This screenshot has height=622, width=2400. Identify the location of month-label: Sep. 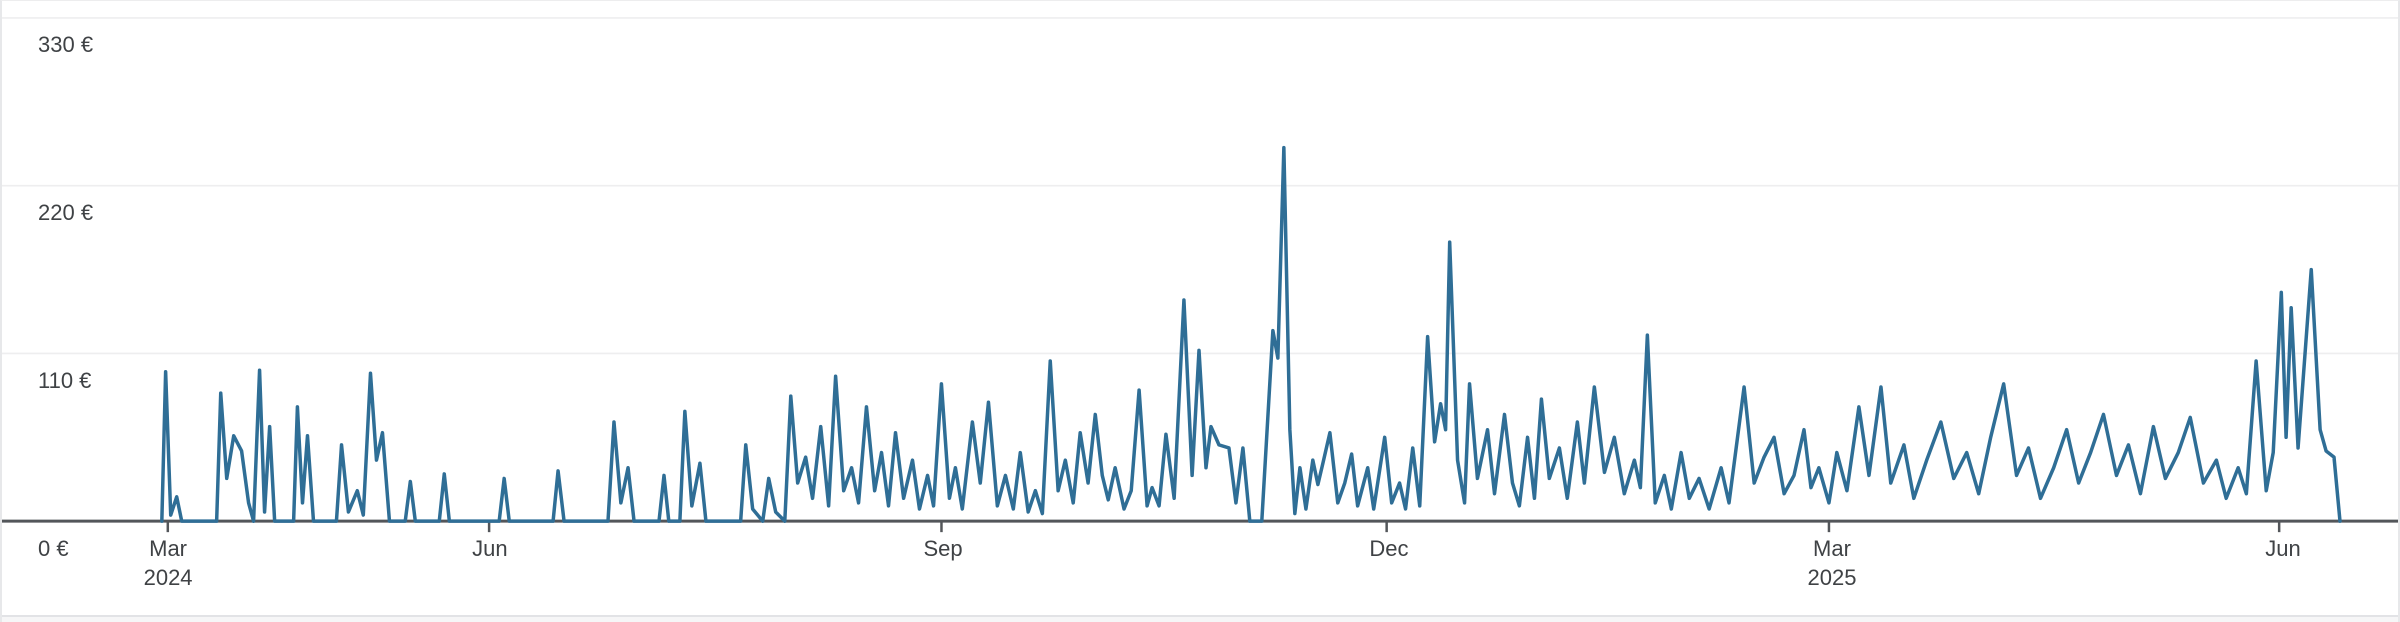
(943, 548).